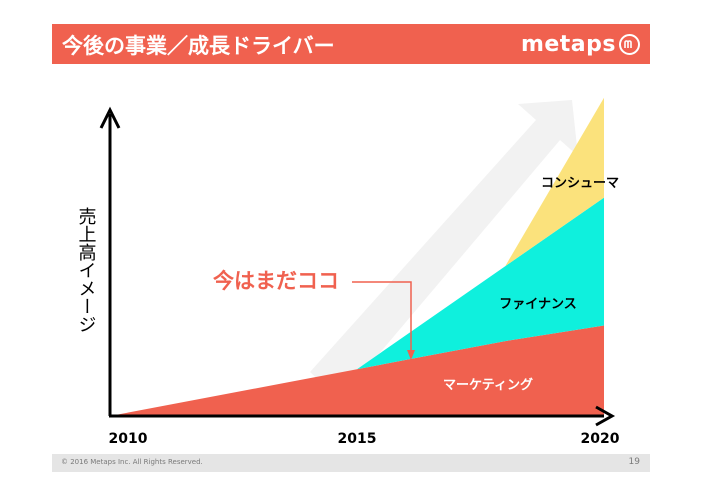 The image size is (702, 496). Describe the element at coordinates (600, 439) in the screenshot. I see `x-tick-label: 2020` at that location.